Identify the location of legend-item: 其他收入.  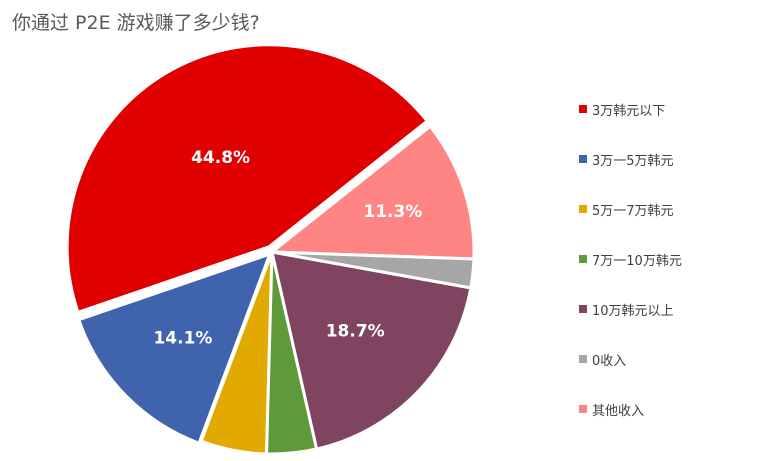
(630, 409).